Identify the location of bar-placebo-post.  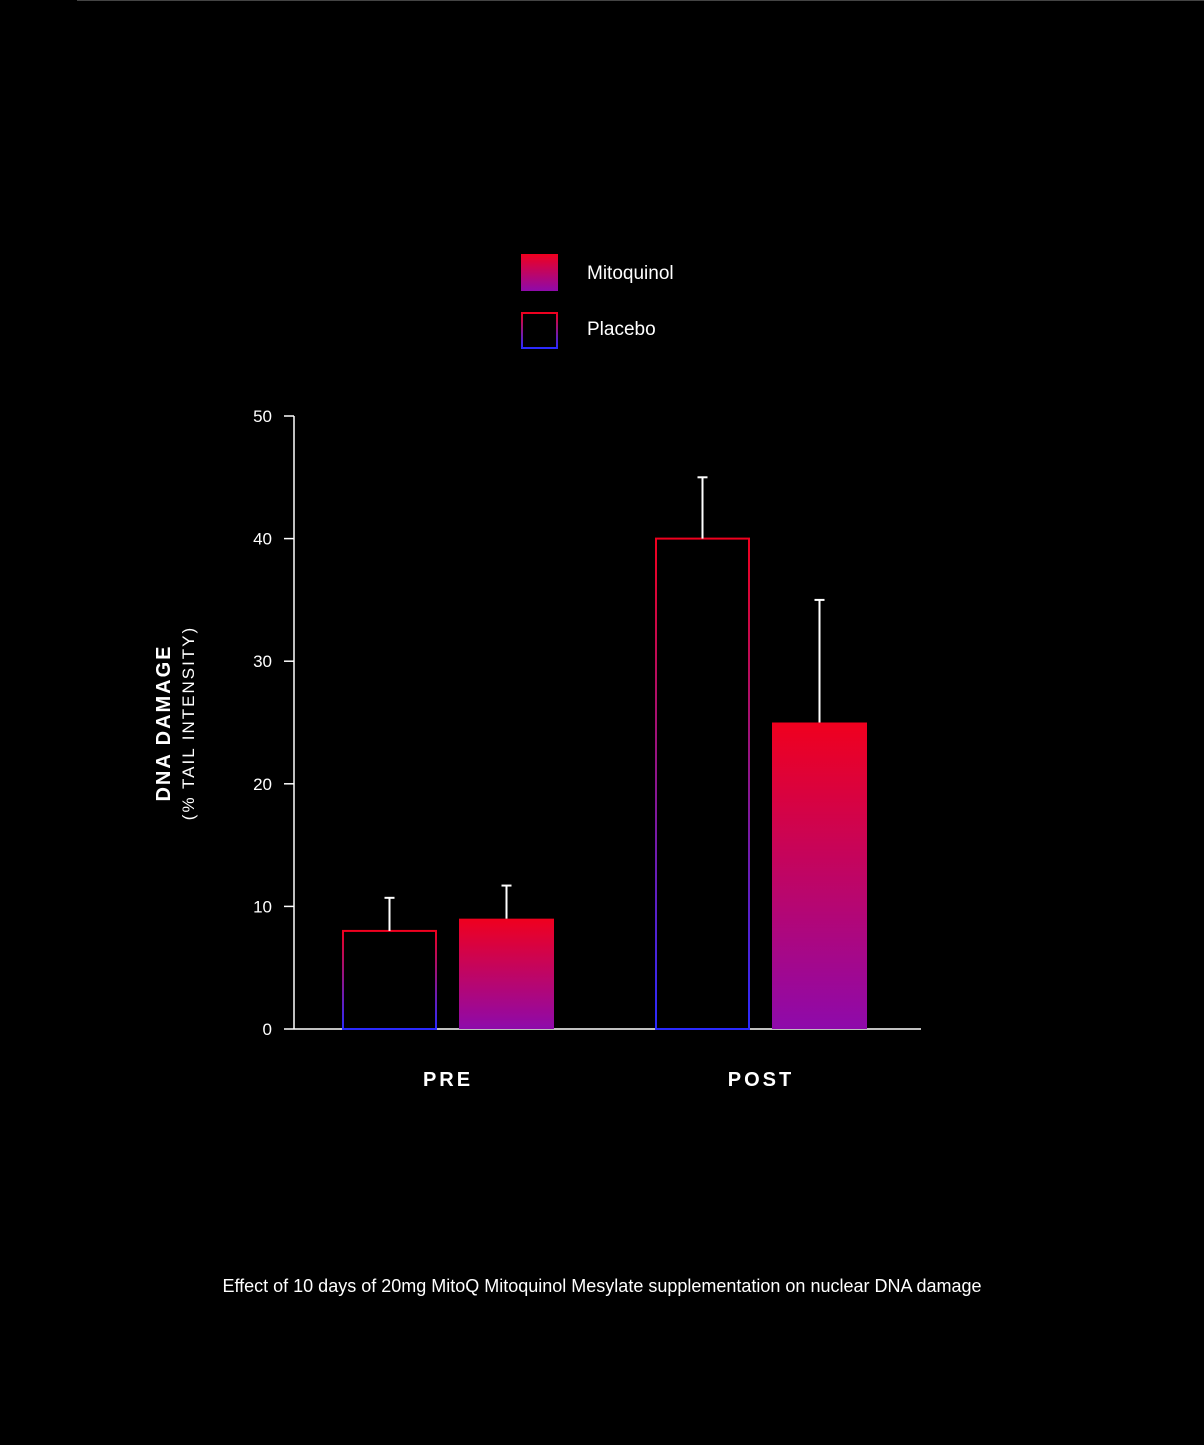
(702, 783).